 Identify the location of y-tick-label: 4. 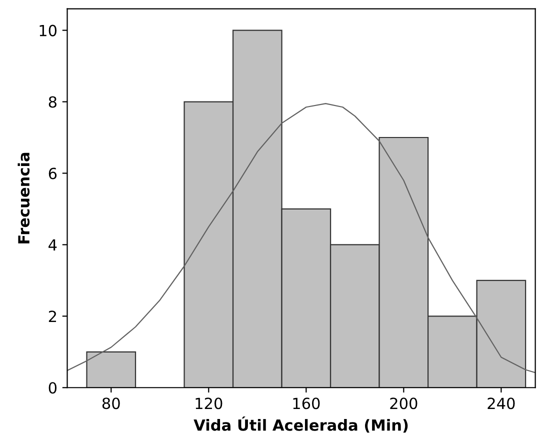
(52, 244).